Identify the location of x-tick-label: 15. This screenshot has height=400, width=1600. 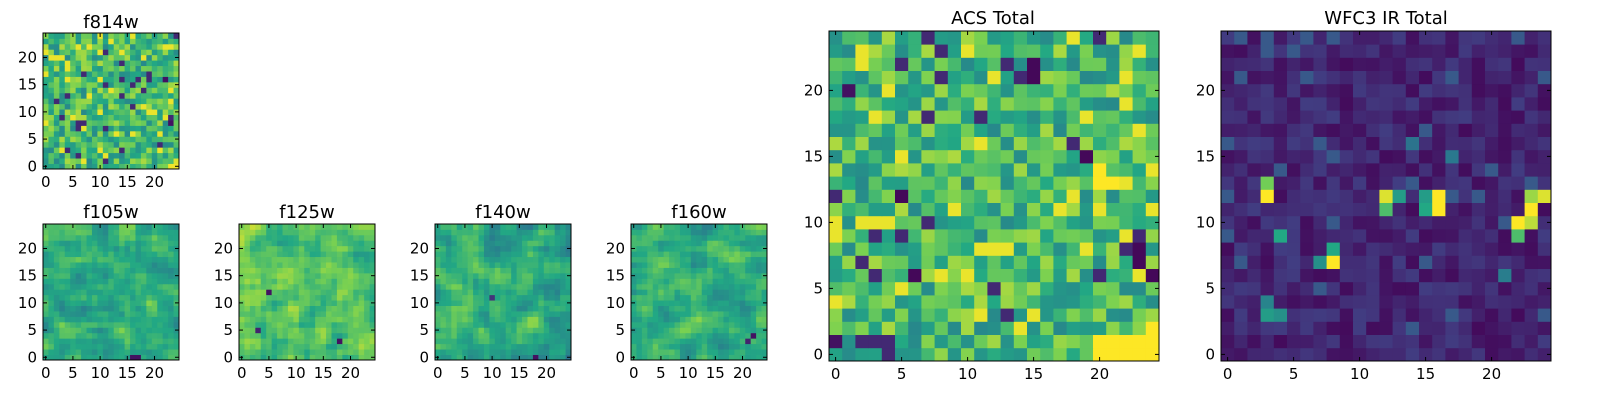
(715, 373).